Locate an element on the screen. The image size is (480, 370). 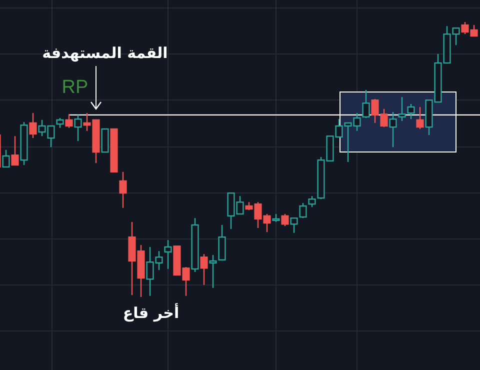
text: أخر قاع is located at coordinates (151, 312).